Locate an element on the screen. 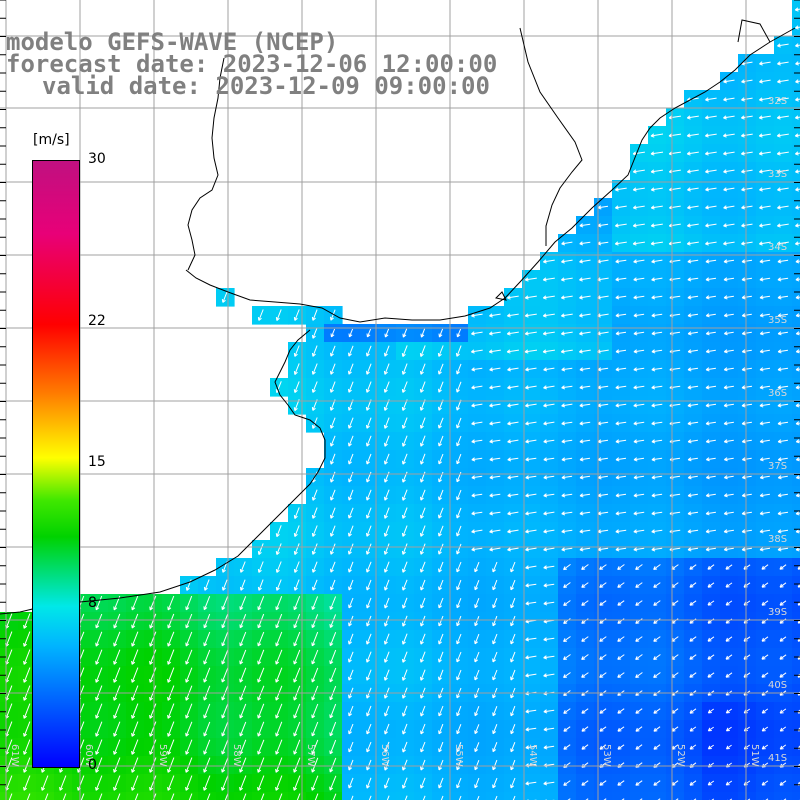 The image size is (800, 800). island-path is located at coordinates (500, 296).